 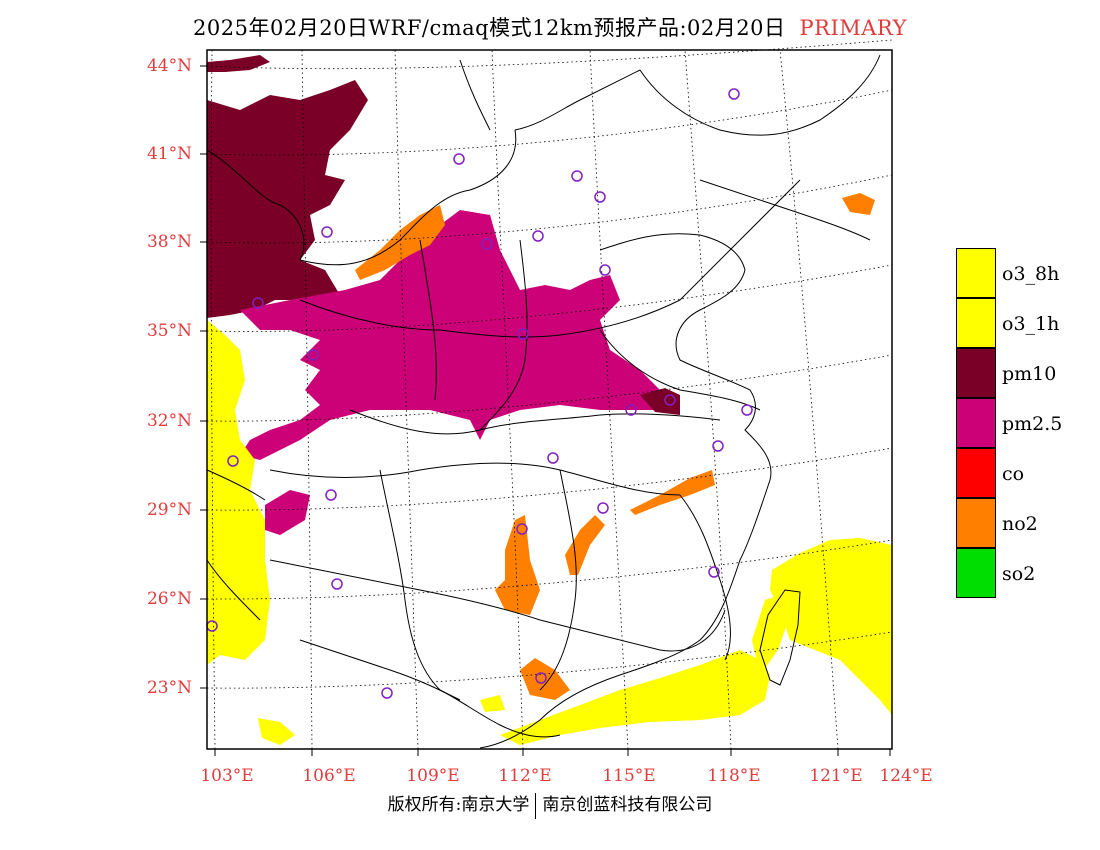 I want to click on lat-label: 44°N, so click(x=169, y=66).